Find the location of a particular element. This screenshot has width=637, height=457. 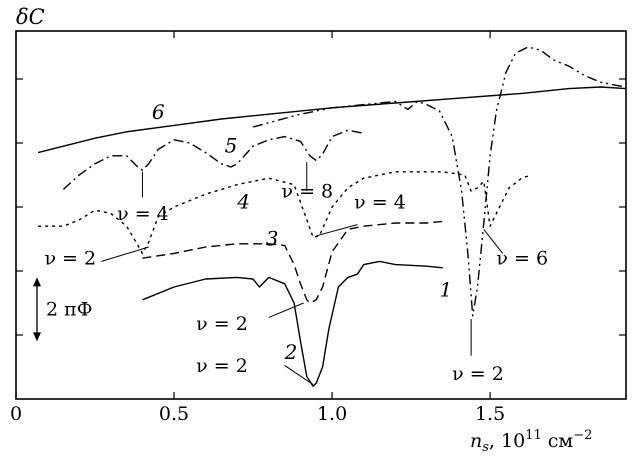

x-tick-label: 1.0 is located at coordinates (332, 414).